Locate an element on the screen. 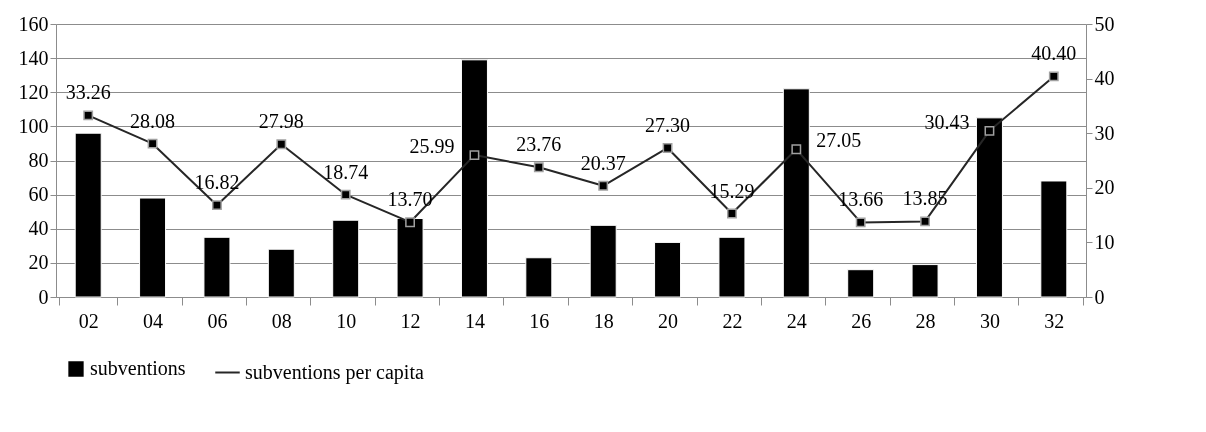  x-tick-label: 08 is located at coordinates (281, 320).